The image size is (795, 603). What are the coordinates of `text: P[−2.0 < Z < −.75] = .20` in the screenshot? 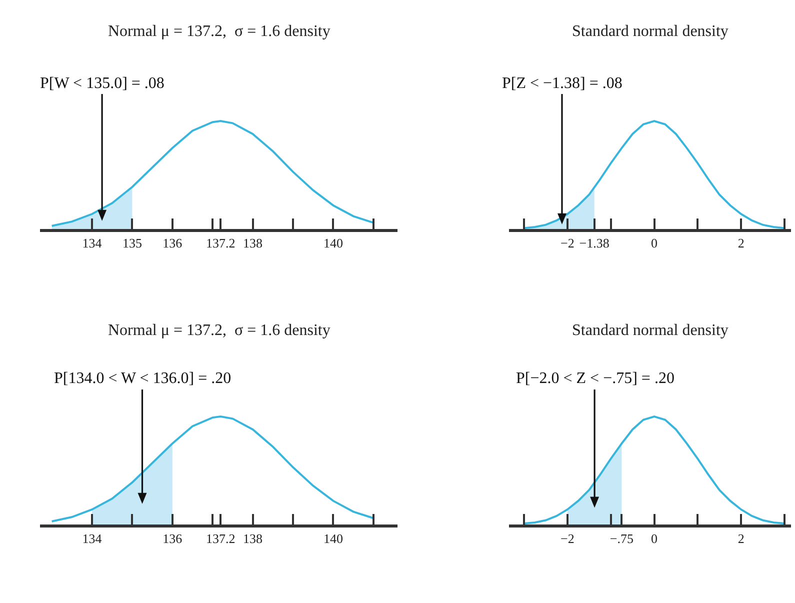 It's located at (595, 378).